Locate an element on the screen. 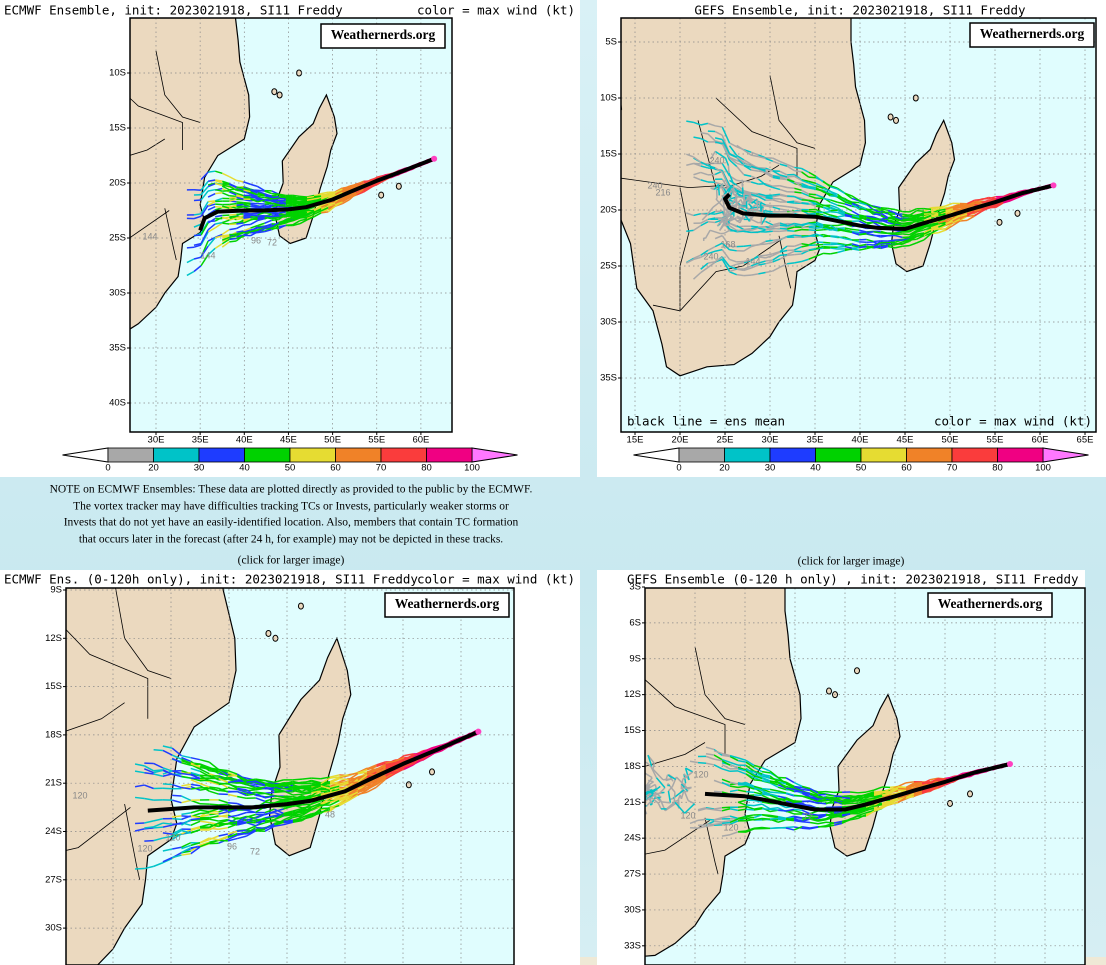 The width and height of the screenshot is (1106, 965). border is located at coordinates (756, 137).